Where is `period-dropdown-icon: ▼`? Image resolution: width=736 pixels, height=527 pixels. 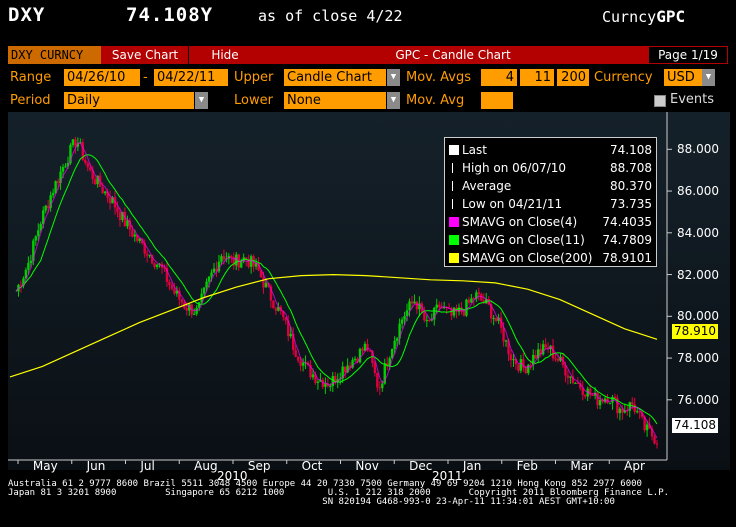 period-dropdown-icon: ▼ is located at coordinates (201, 100).